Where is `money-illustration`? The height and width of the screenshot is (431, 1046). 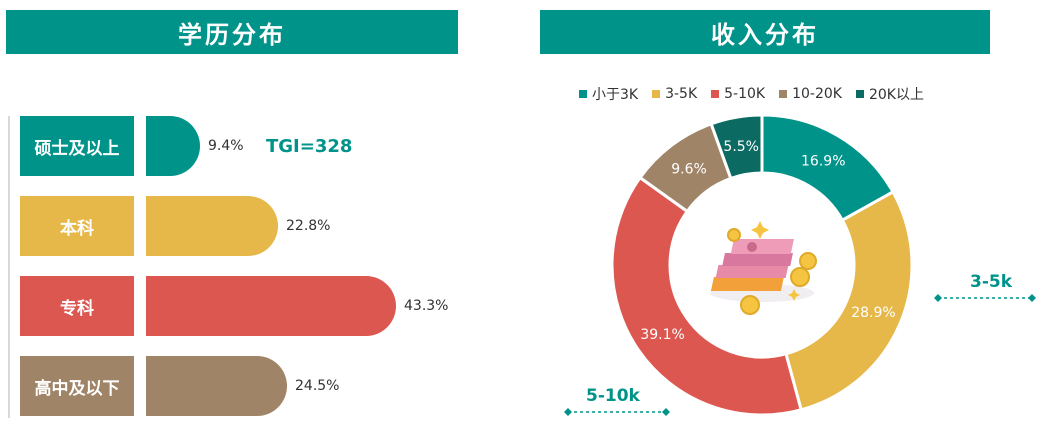
money-illustration is located at coordinates (763, 268).